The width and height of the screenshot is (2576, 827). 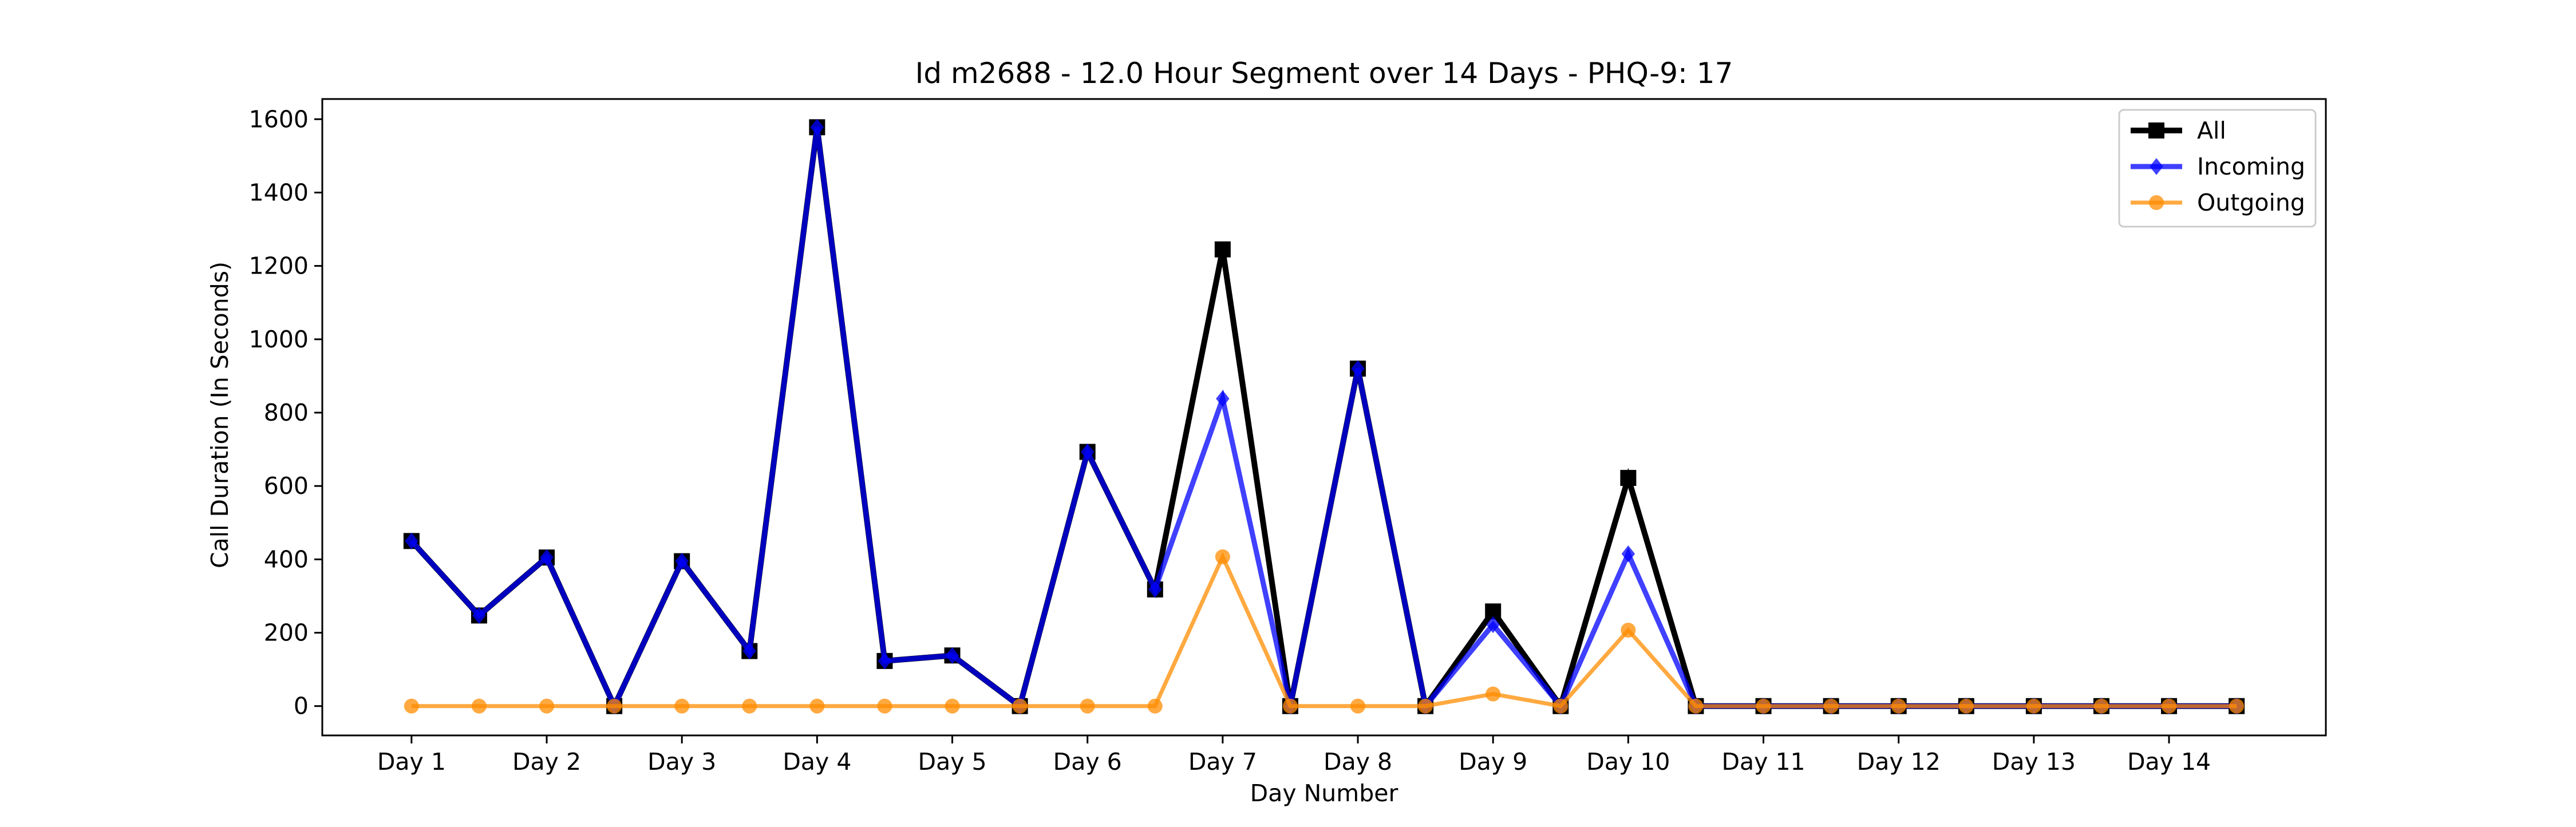 What do you see at coordinates (2156, 166) in the screenshot?
I see `legend-incoming-marker` at bounding box center [2156, 166].